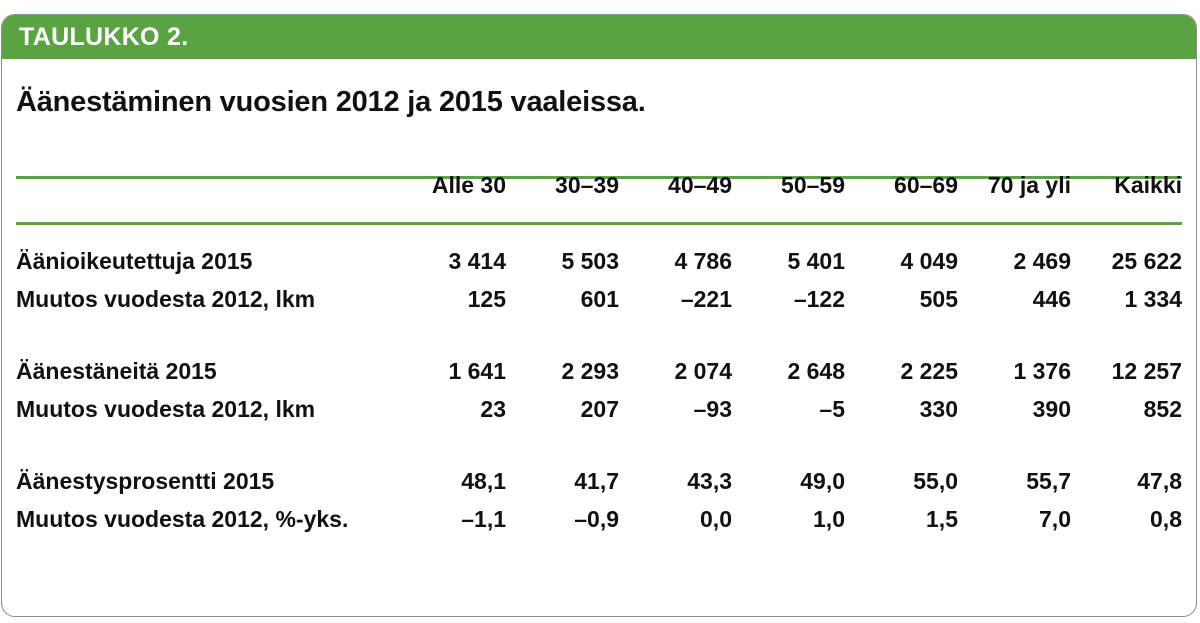 The image size is (1200, 623). What do you see at coordinates (703, 260) in the screenshot?
I see `table-cell: 4 786` at bounding box center [703, 260].